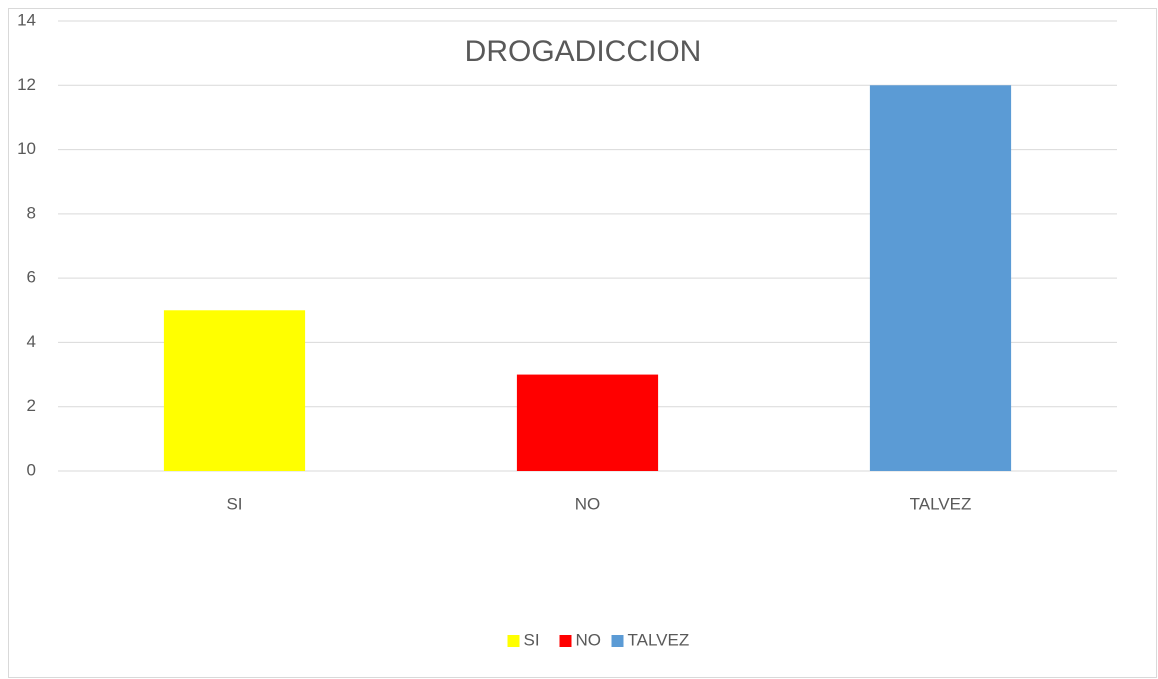  Describe the element at coordinates (26, 148) in the screenshot. I see `y-tick-label: 10` at that location.